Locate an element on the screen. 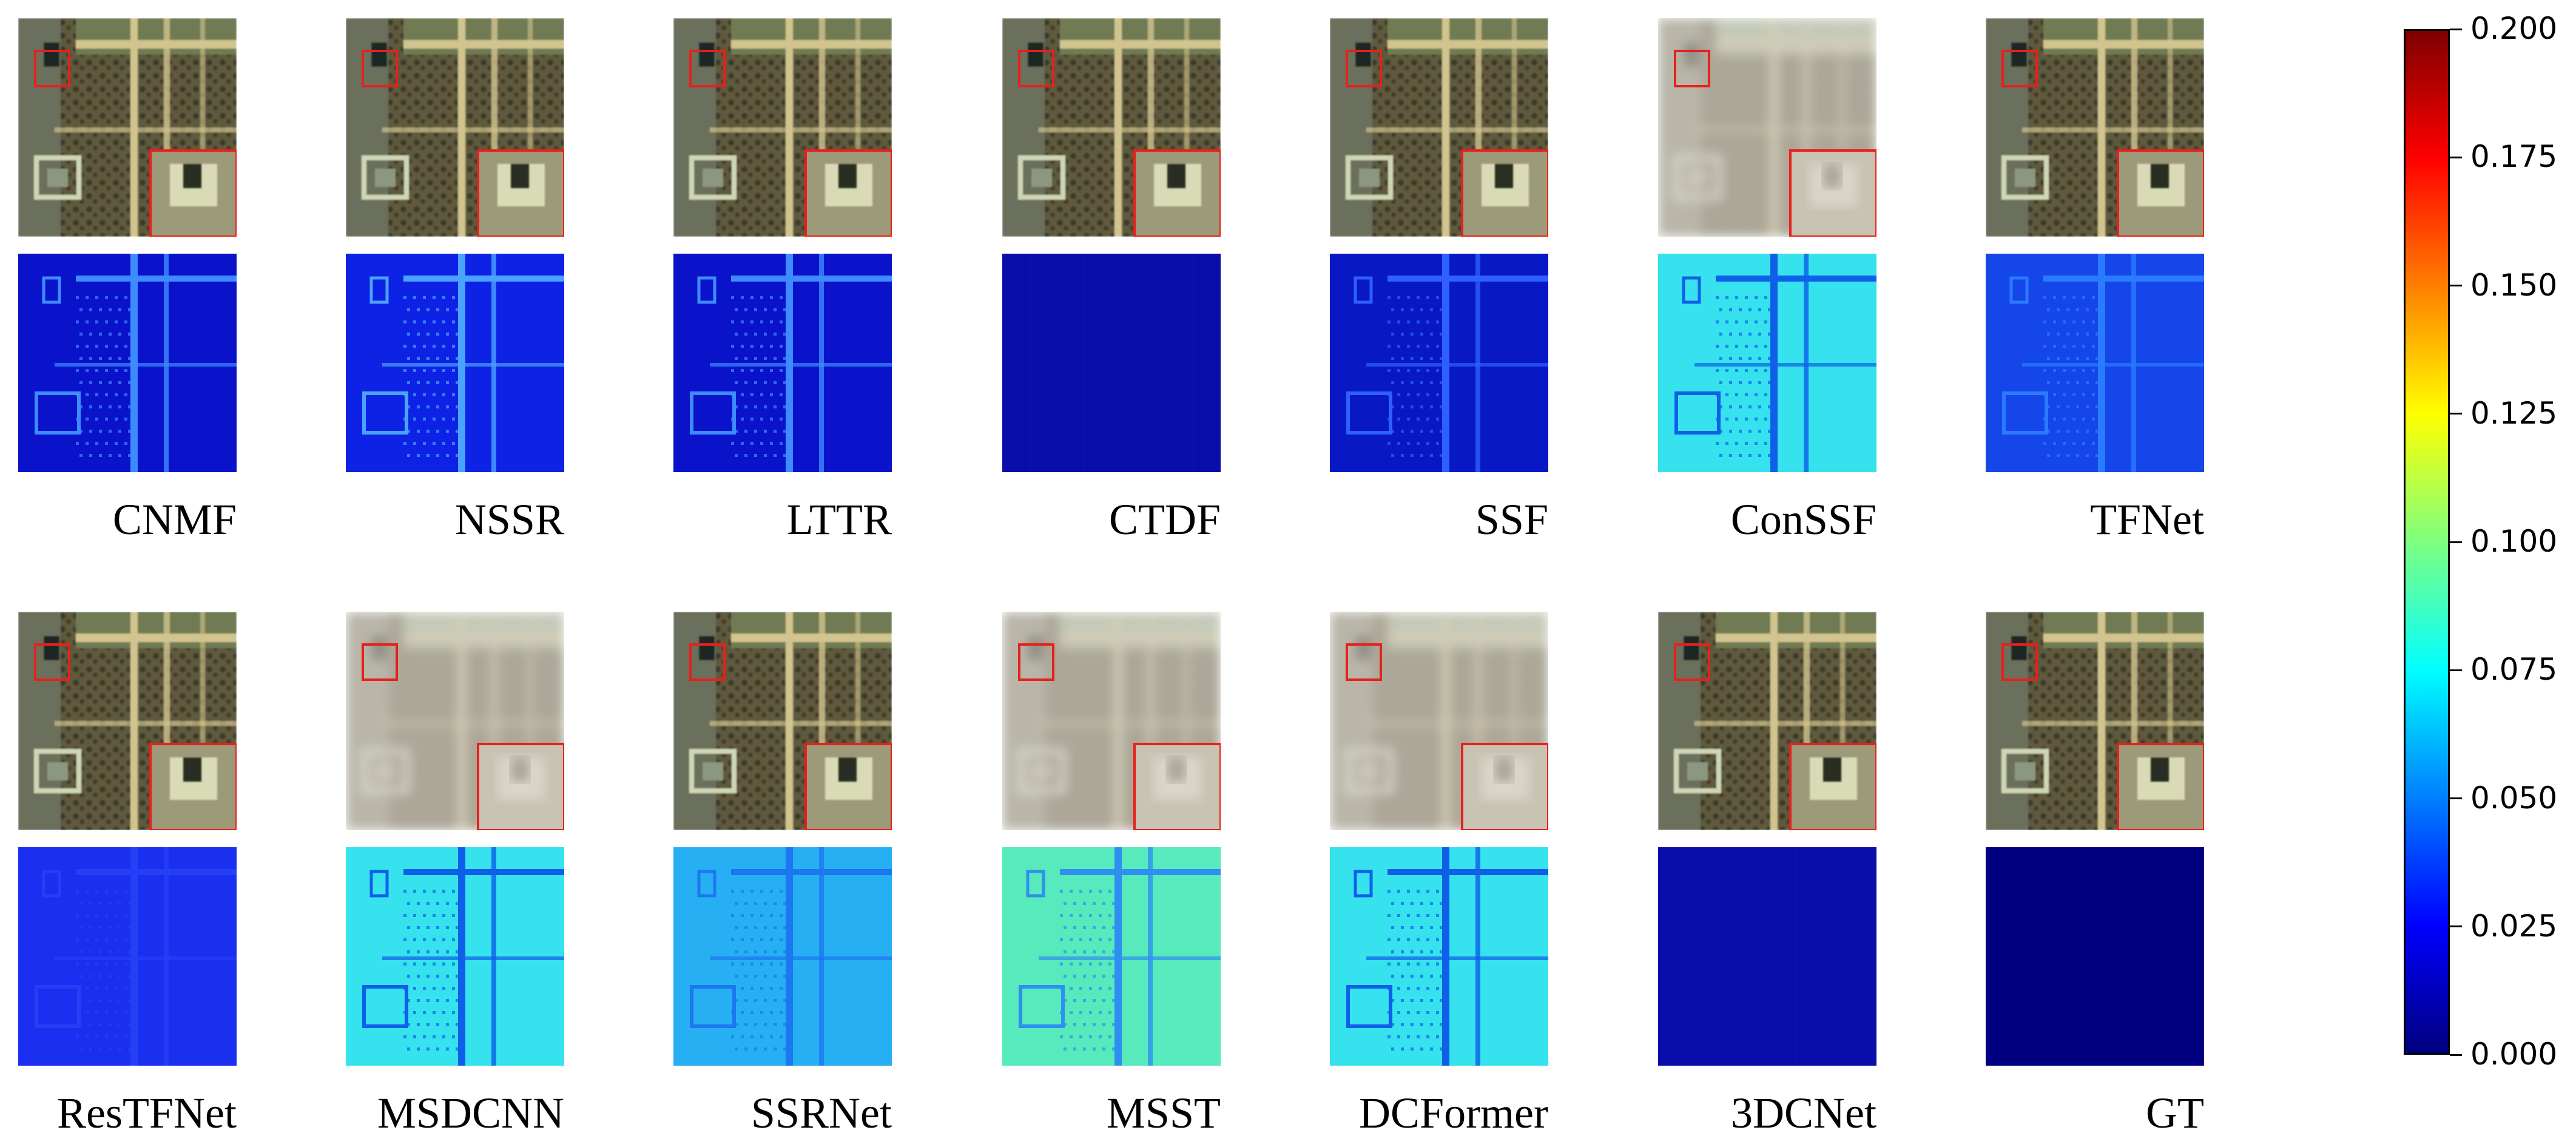 This screenshot has width=2576, height=1147. colorbar-tick-label: 0.200 is located at coordinates (2514, 29).